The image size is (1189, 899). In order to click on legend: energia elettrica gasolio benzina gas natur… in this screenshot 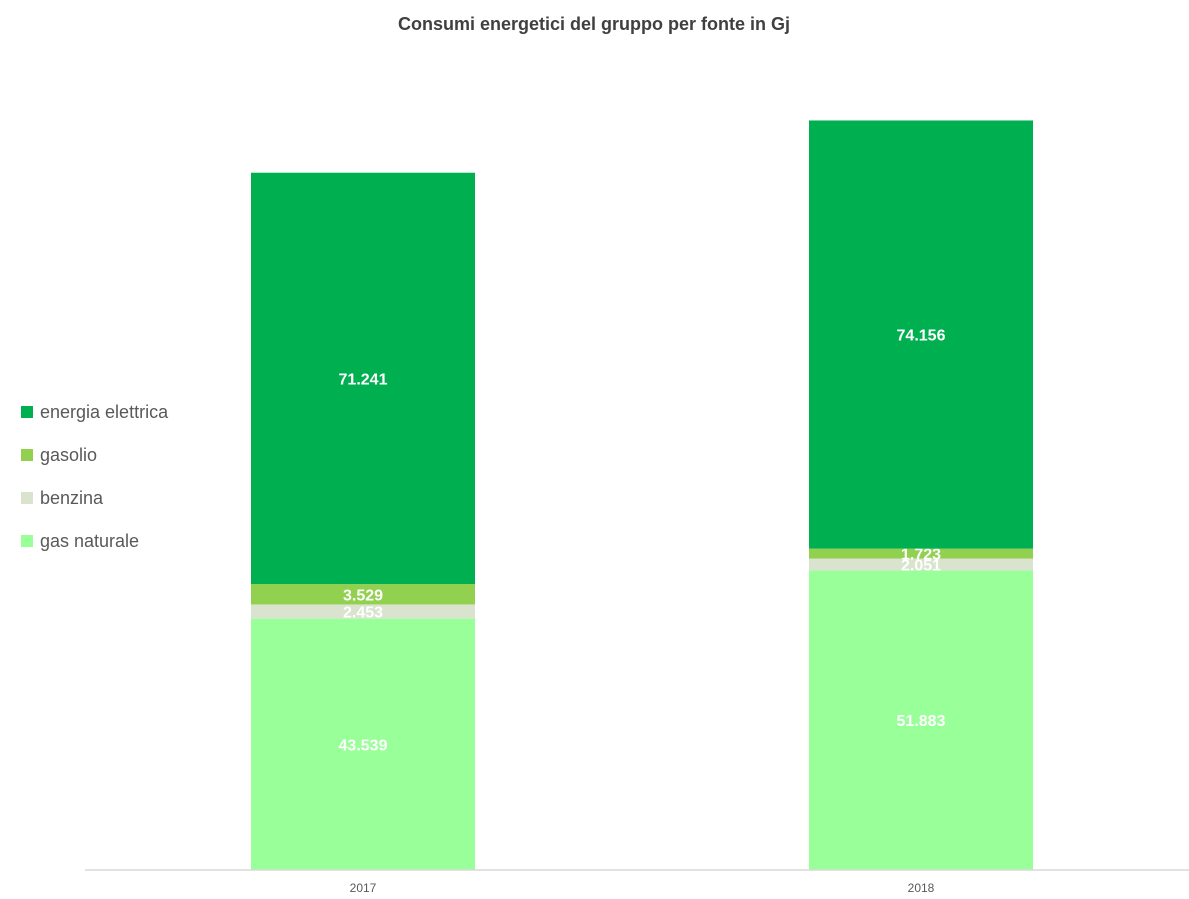, I will do `click(95, 476)`.